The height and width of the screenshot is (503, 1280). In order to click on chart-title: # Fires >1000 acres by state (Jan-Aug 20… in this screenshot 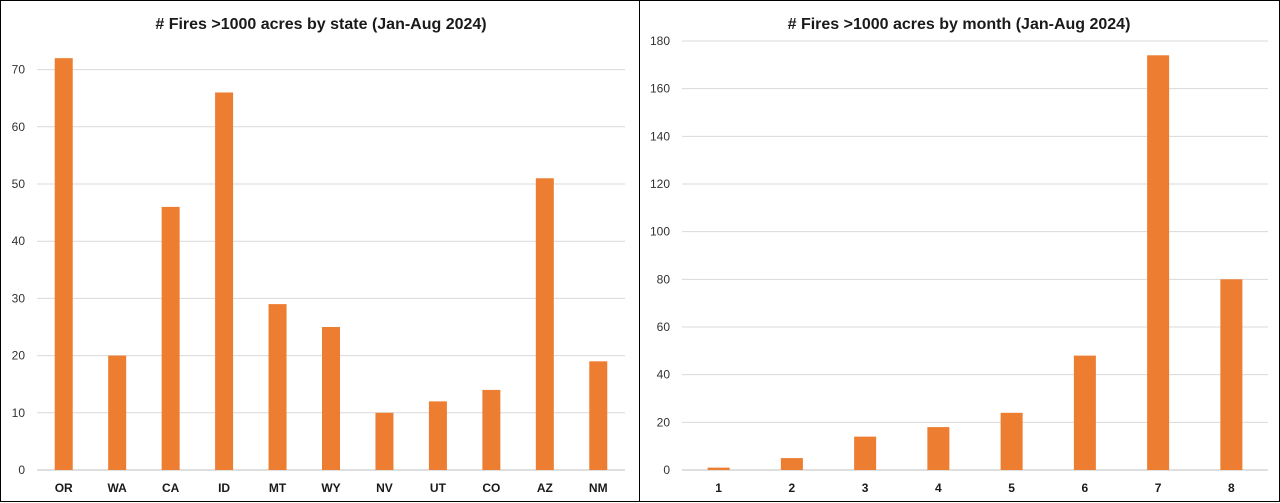, I will do `click(320, 24)`.